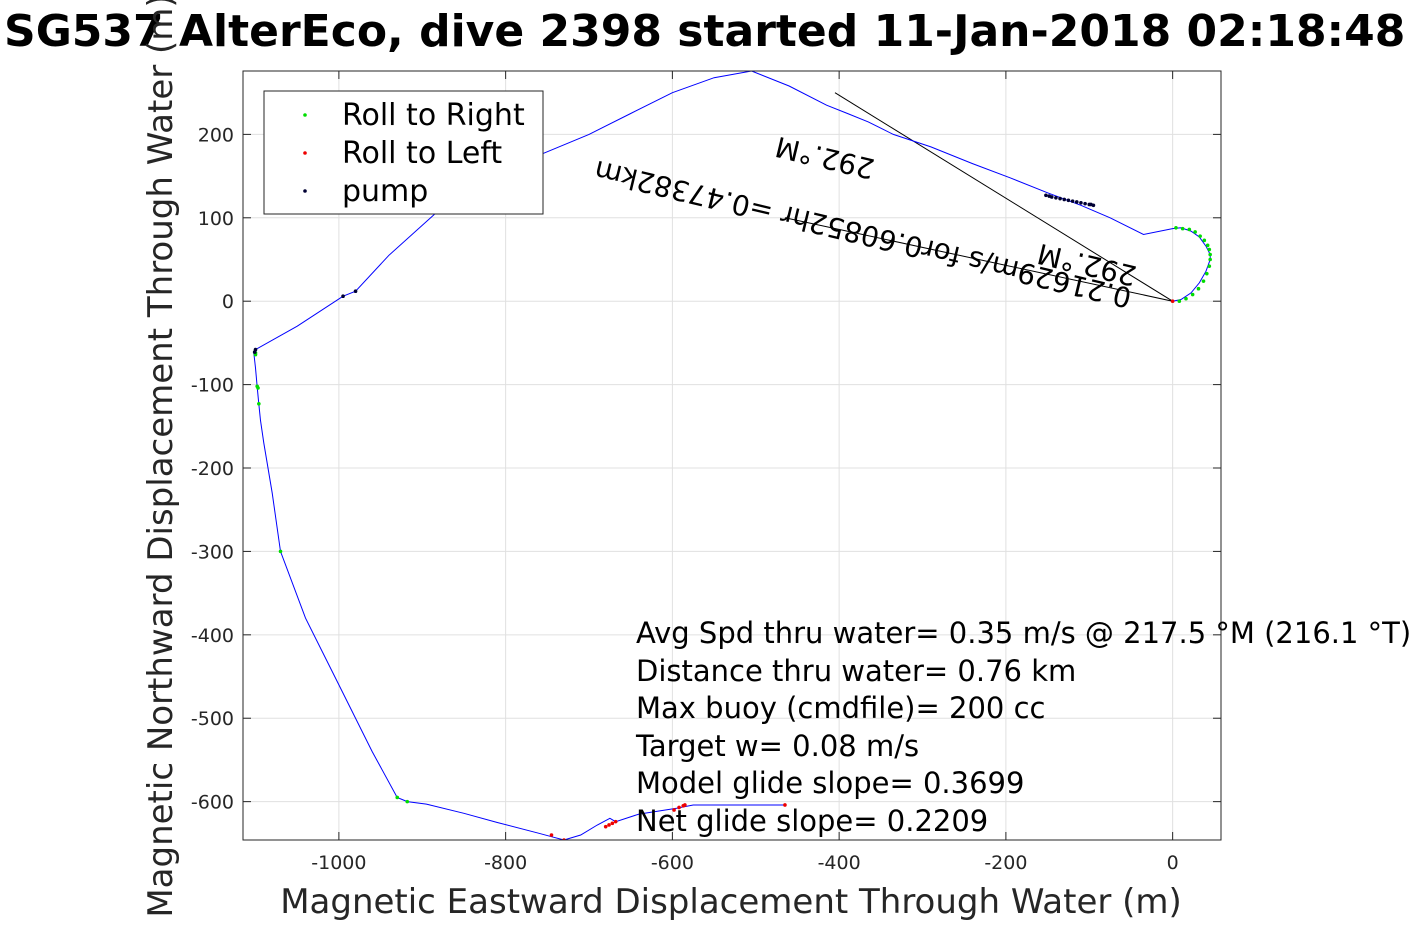 The width and height of the screenshot is (1417, 945). I want to click on legend-marker-pump, so click(305, 191).